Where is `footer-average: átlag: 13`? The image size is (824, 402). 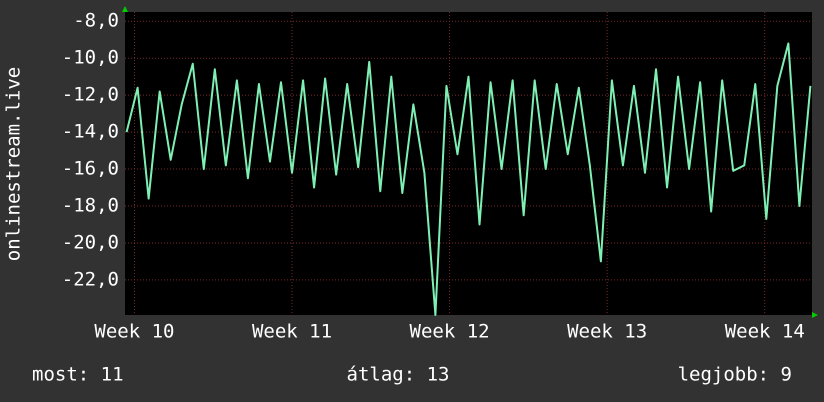
footer-average: átlag: 13 is located at coordinates (398, 375).